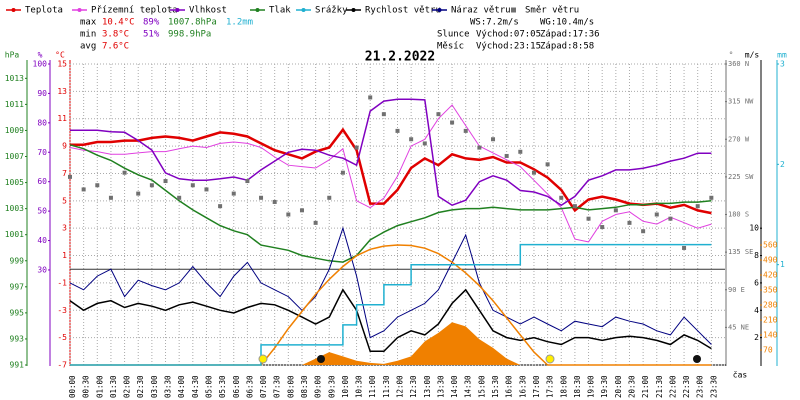 This screenshot has height=400, width=800. I want to click on y-tick-label: 280, so click(770, 305).